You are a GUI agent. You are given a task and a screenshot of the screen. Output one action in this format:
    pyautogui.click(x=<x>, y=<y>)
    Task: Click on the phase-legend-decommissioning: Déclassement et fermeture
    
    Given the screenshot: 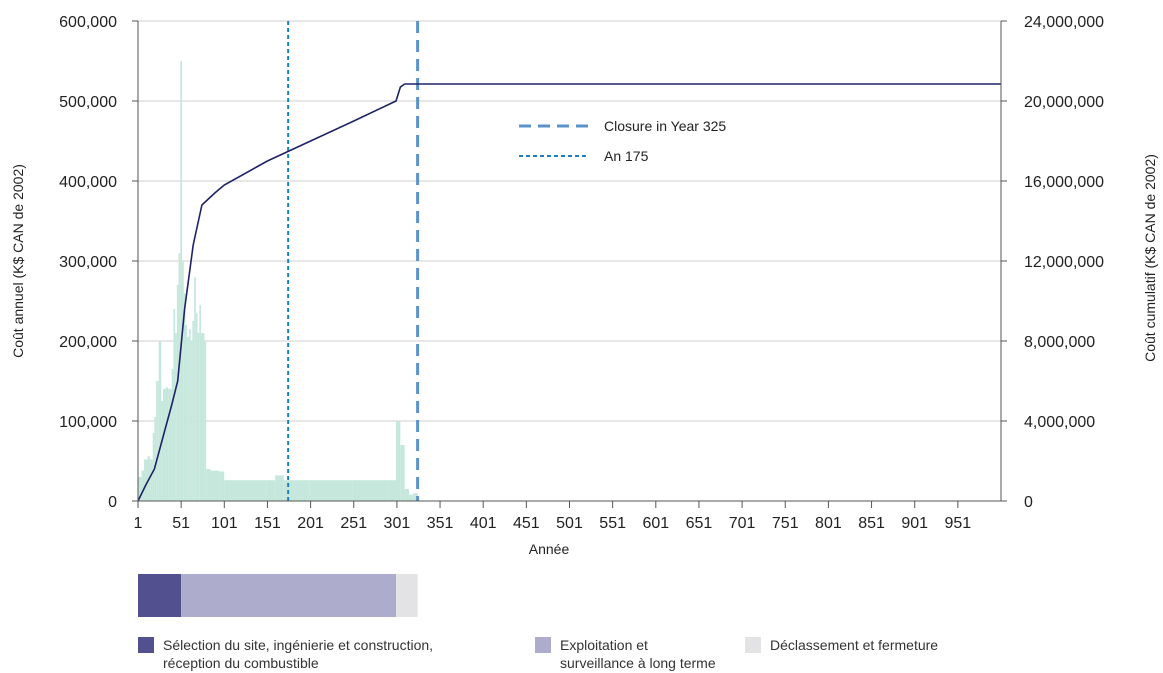 What is the action you would take?
    pyautogui.click(x=841, y=645)
    